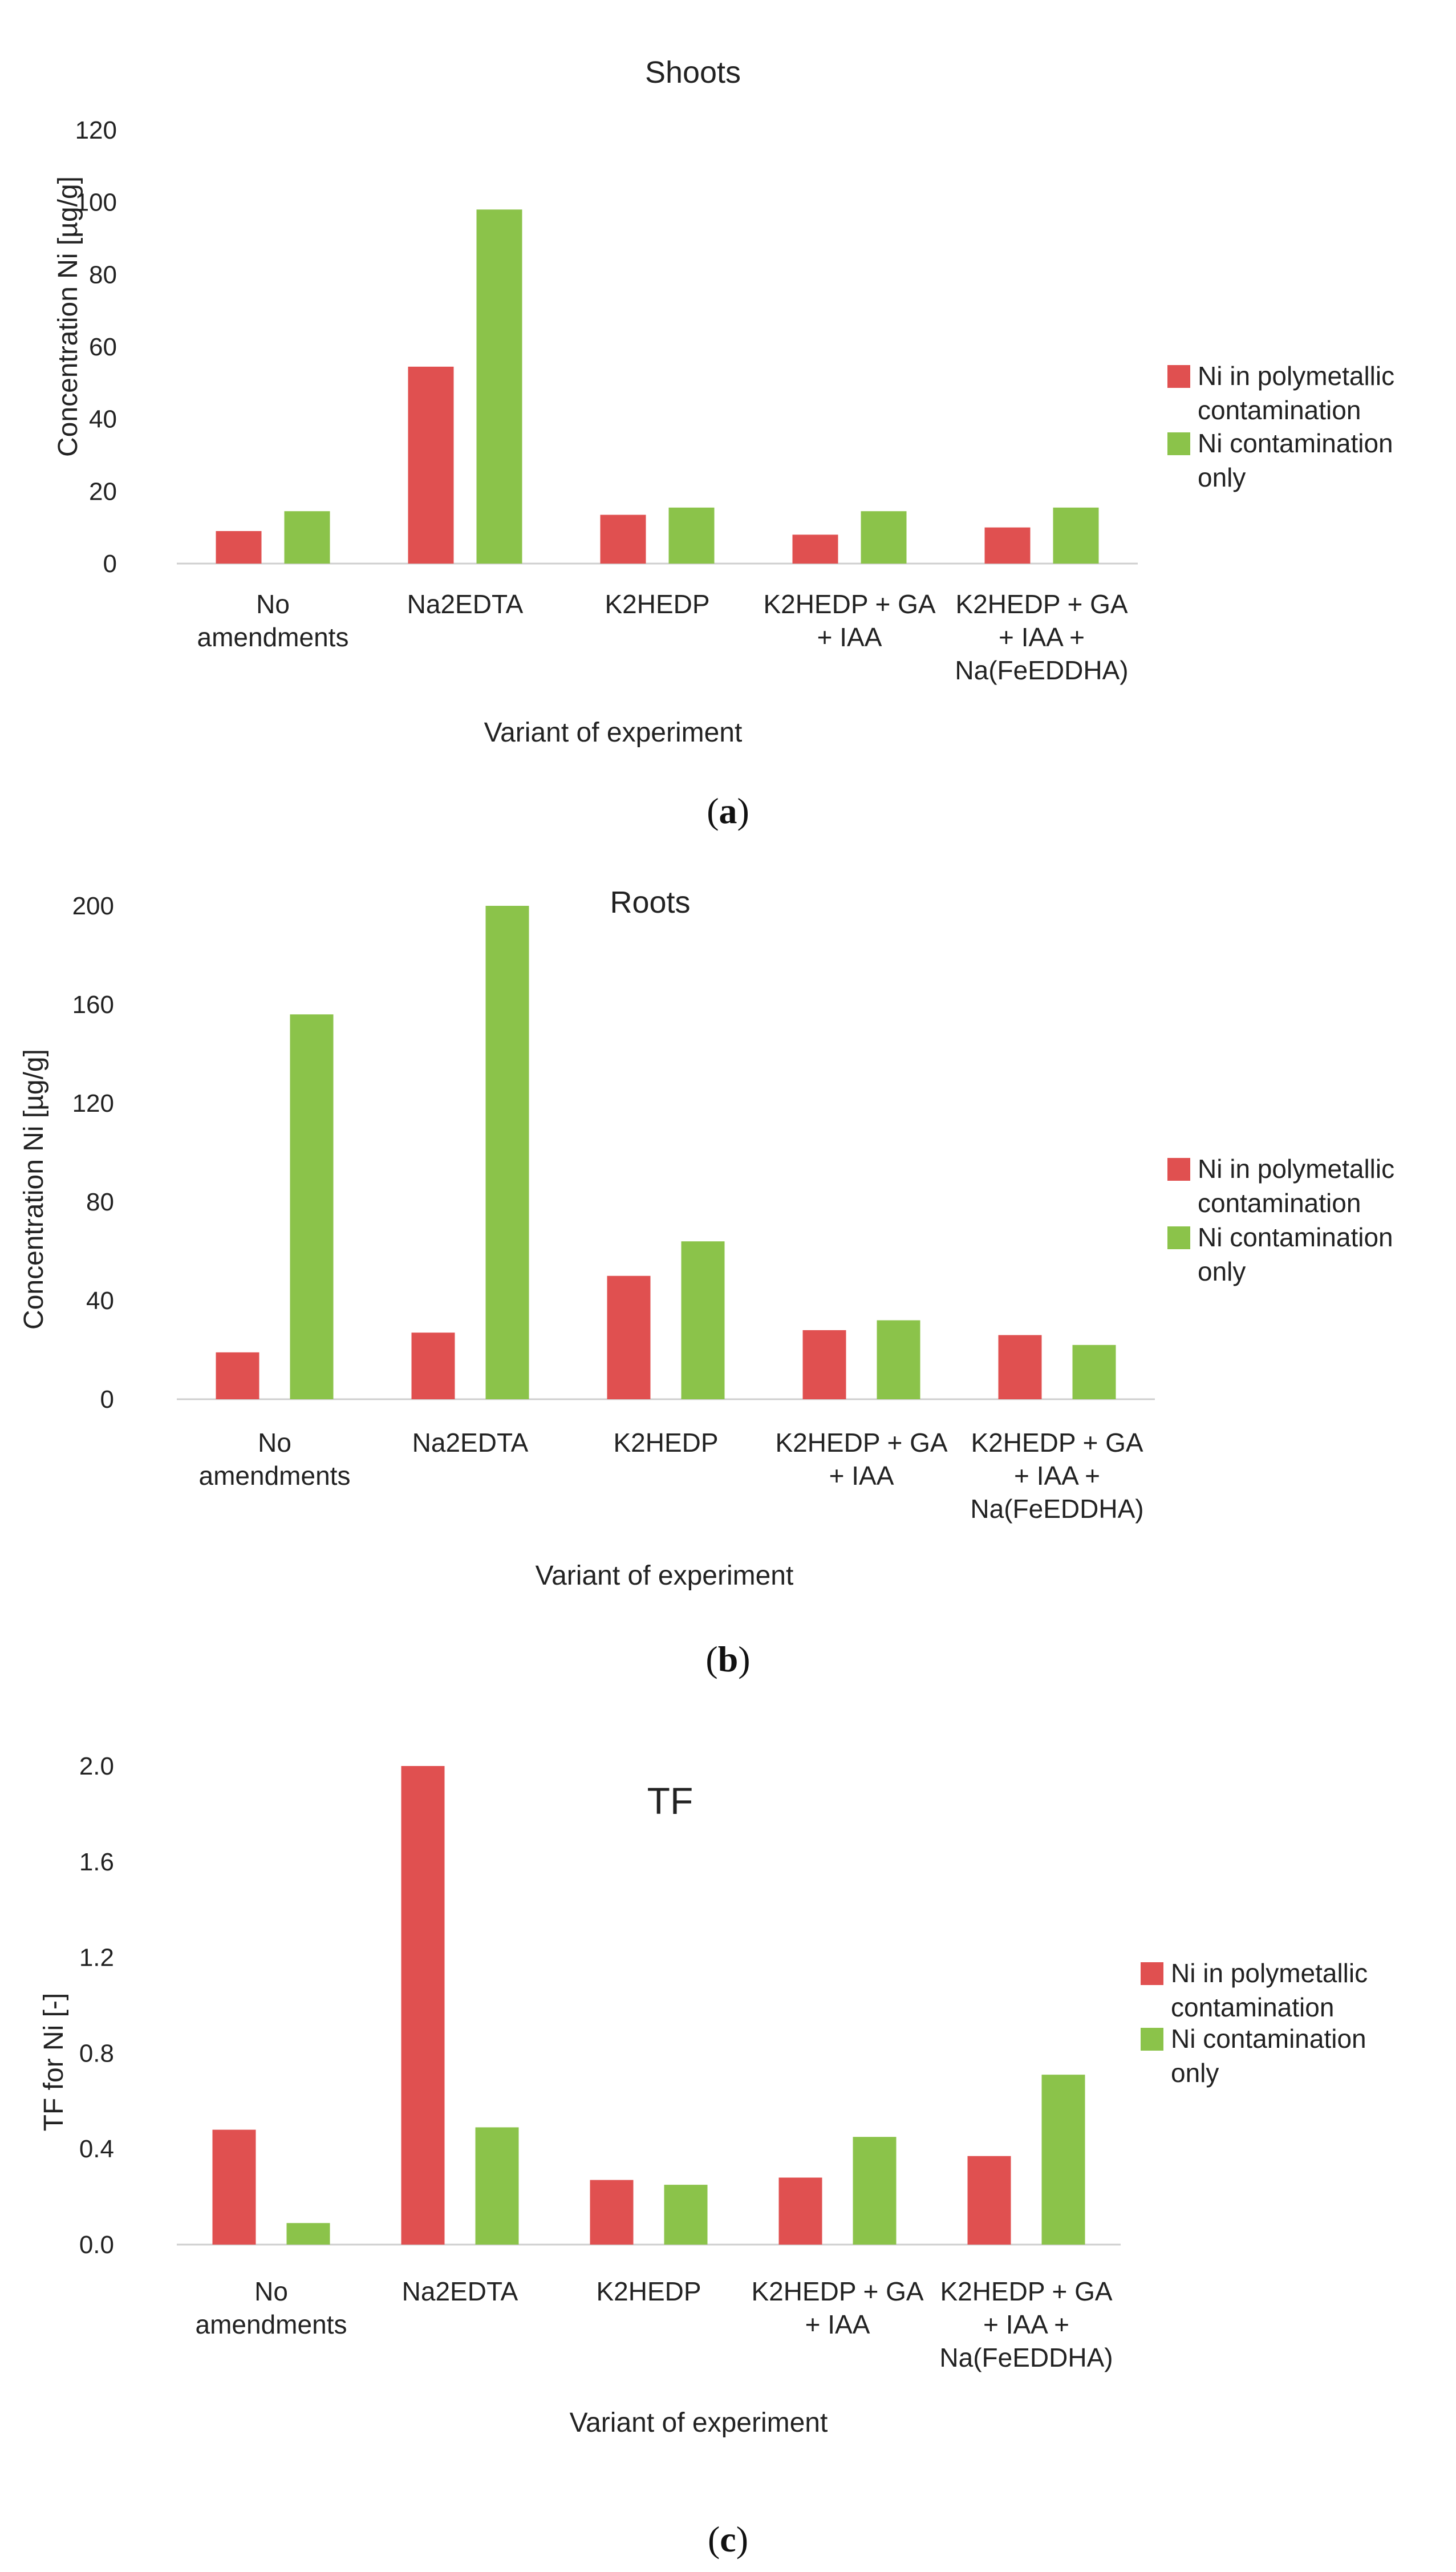 This screenshot has height=2572, width=1456. Describe the element at coordinates (97, 1862) in the screenshot. I see `y-tick-label: 1.6` at that location.